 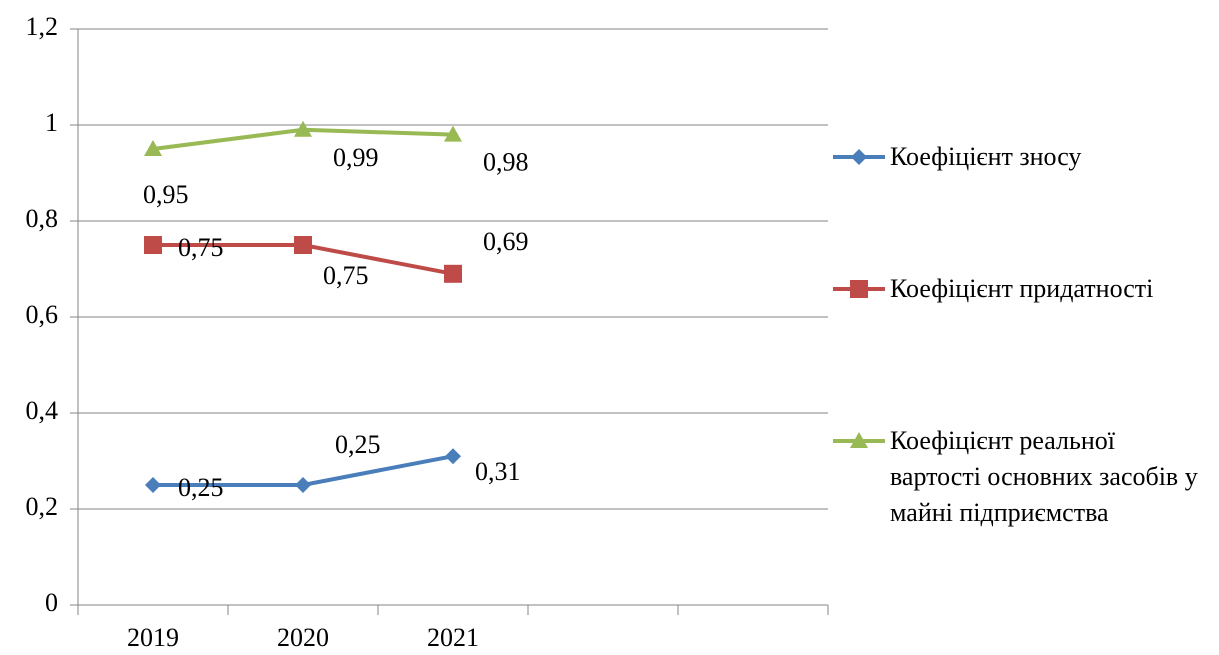 What do you see at coordinates (1022, 288) in the screenshot?
I see `legend-label: Коефіцієнт придатності` at bounding box center [1022, 288].